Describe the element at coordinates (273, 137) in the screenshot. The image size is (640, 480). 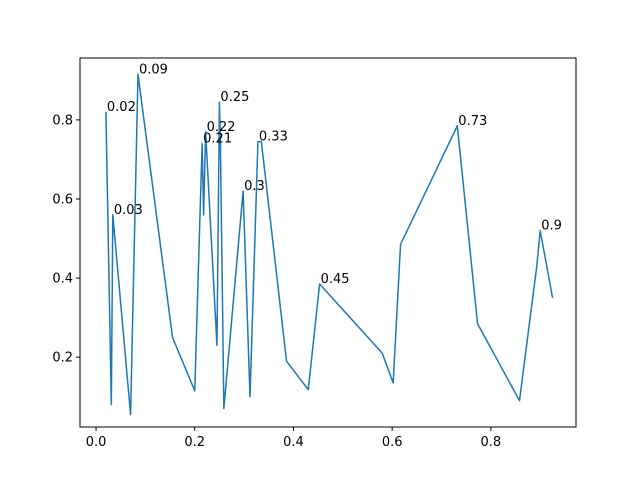
I see `data-label: 0.33` at that location.